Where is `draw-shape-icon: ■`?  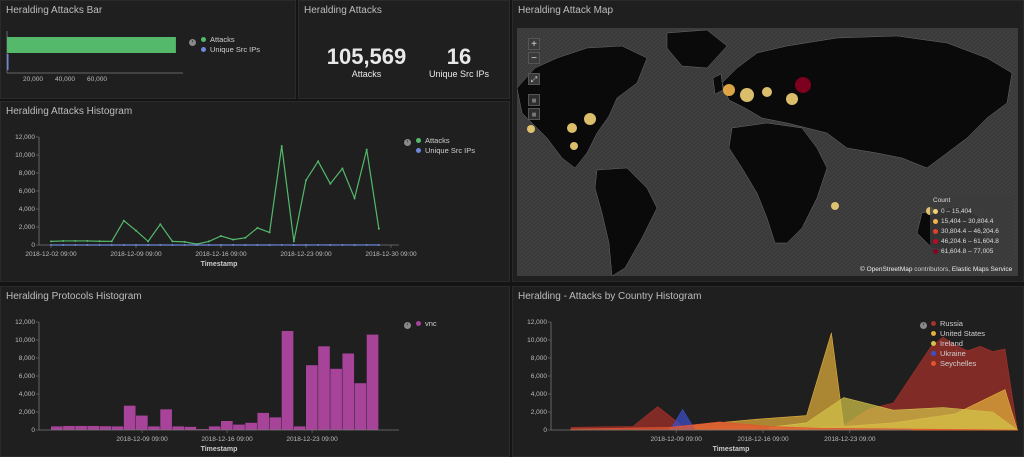
draw-shape-icon: ■ is located at coordinates (534, 100).